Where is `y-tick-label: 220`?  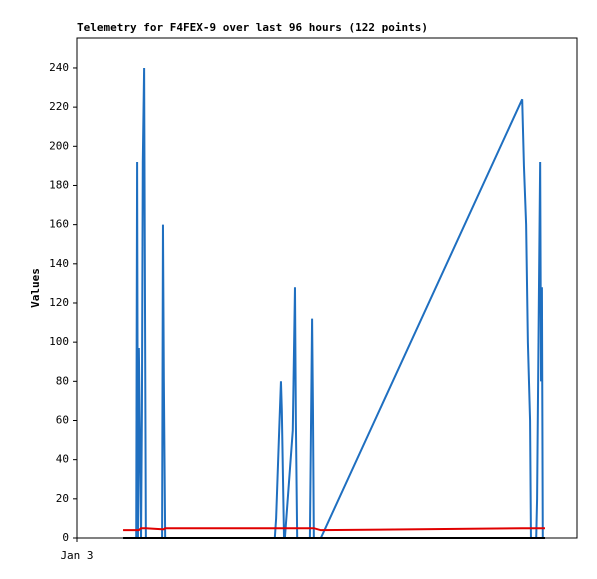
y-tick-label: 220 is located at coordinates (59, 106).